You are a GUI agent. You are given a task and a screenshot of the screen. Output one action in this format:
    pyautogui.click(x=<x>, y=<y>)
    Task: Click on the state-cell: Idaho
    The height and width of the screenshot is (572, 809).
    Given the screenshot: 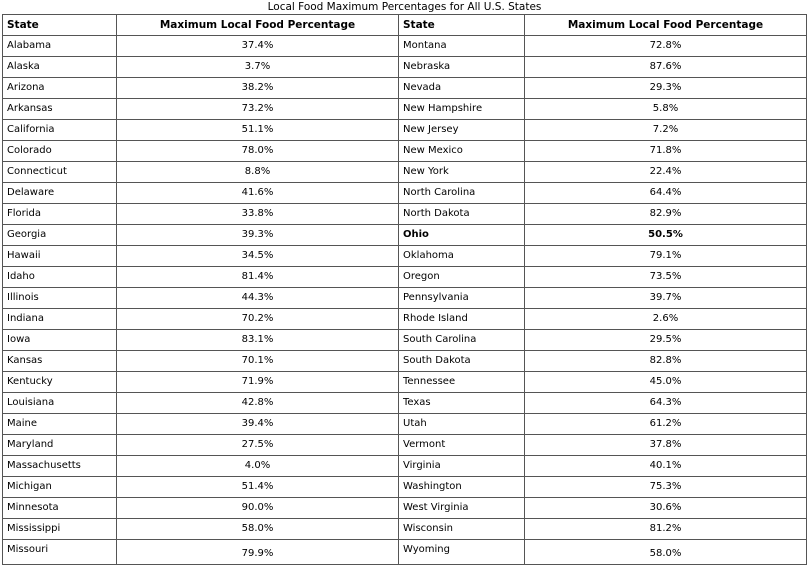 What is the action you would take?
    pyautogui.click(x=59, y=277)
    